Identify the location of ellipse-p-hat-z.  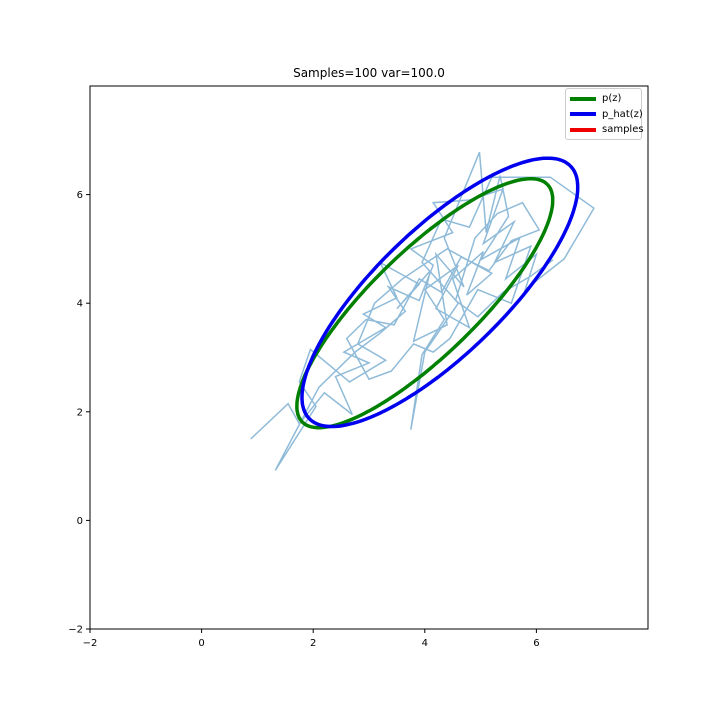
(440, 292).